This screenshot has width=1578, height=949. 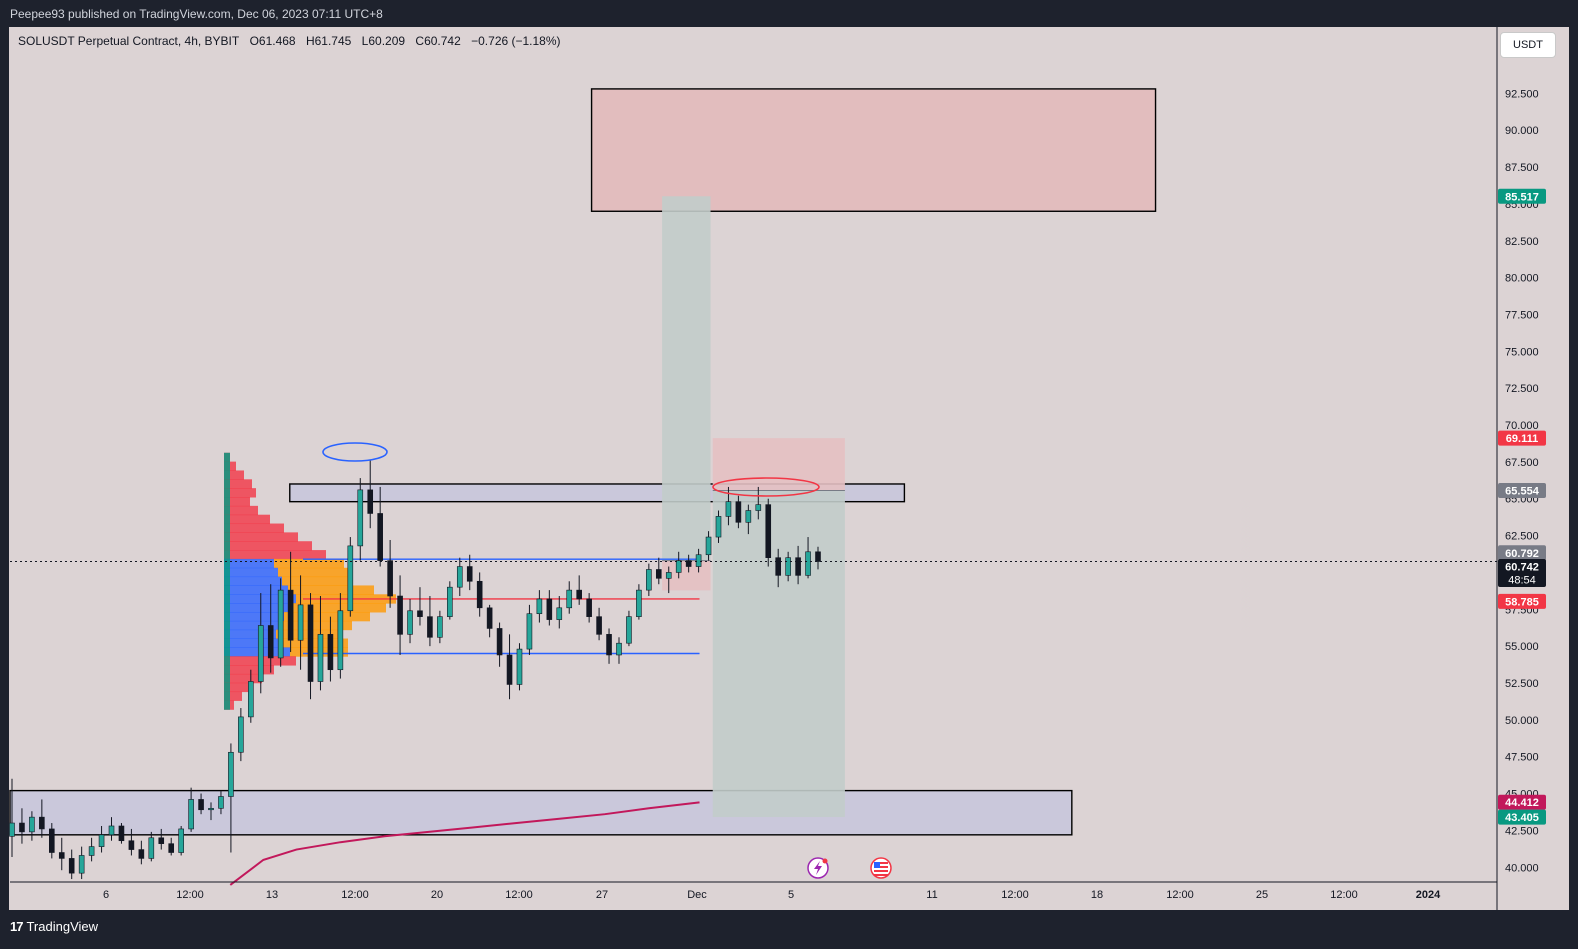 What do you see at coordinates (355, 452) in the screenshot?
I see `high-circle-annotation` at bounding box center [355, 452].